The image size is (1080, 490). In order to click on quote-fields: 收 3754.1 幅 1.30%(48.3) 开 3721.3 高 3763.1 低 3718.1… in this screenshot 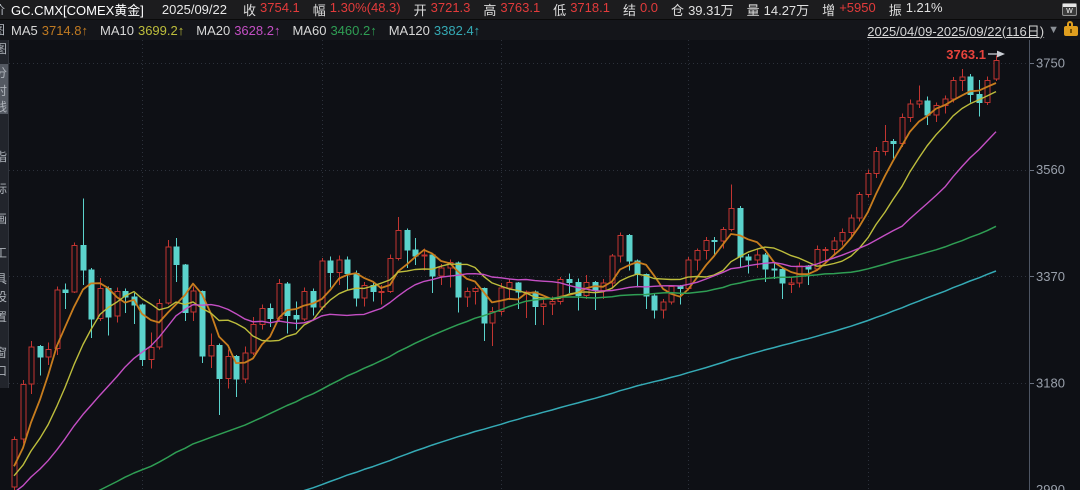, I will do `click(593, 9)`.